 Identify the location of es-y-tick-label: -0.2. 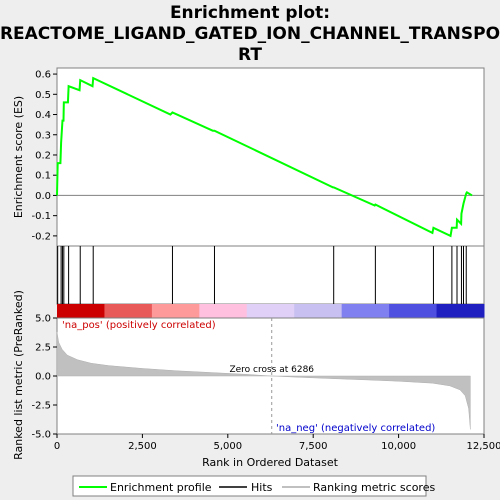
(41, 236).